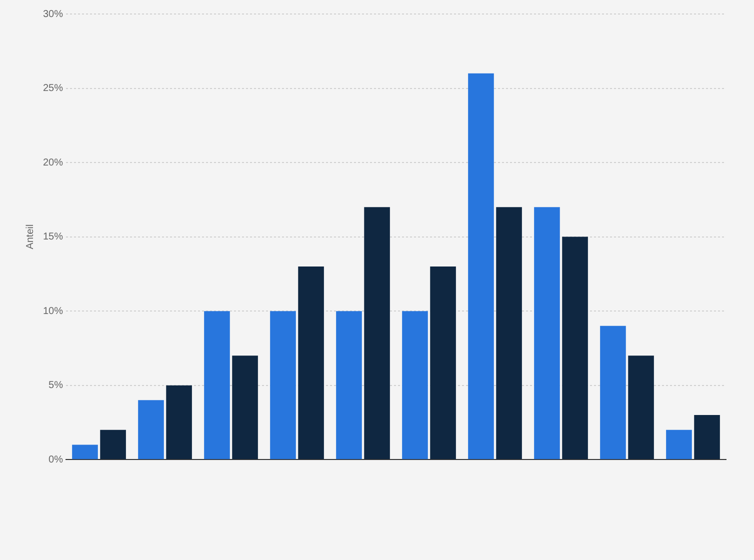  What do you see at coordinates (53, 237) in the screenshot?
I see `y-tick-label: 15%` at bounding box center [53, 237].